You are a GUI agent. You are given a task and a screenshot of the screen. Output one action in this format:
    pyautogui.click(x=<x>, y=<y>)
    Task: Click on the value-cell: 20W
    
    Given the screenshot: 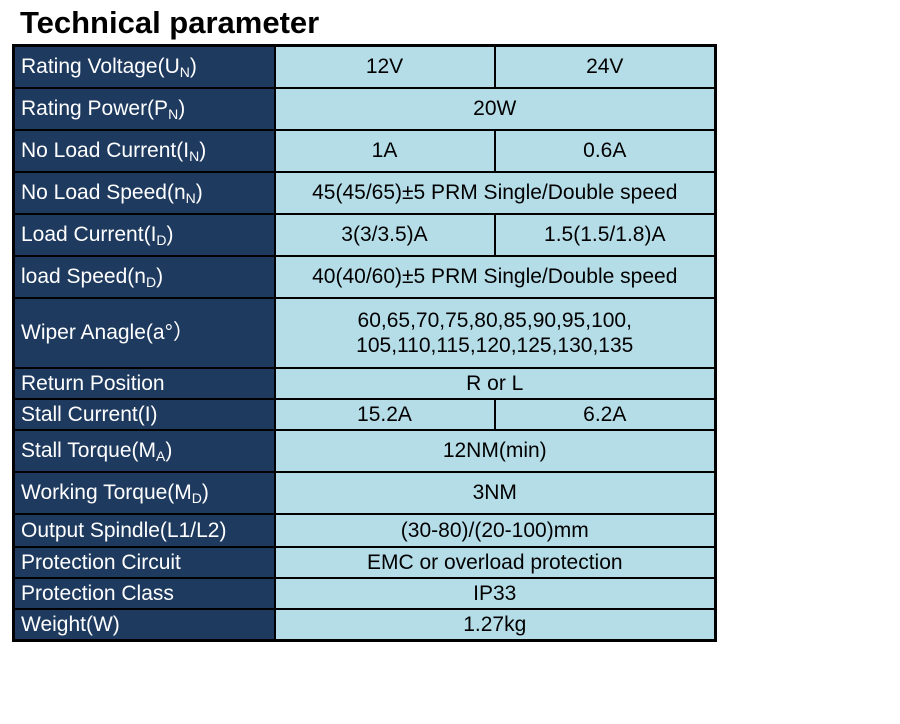 What is the action you would take?
    pyautogui.click(x=495, y=108)
    